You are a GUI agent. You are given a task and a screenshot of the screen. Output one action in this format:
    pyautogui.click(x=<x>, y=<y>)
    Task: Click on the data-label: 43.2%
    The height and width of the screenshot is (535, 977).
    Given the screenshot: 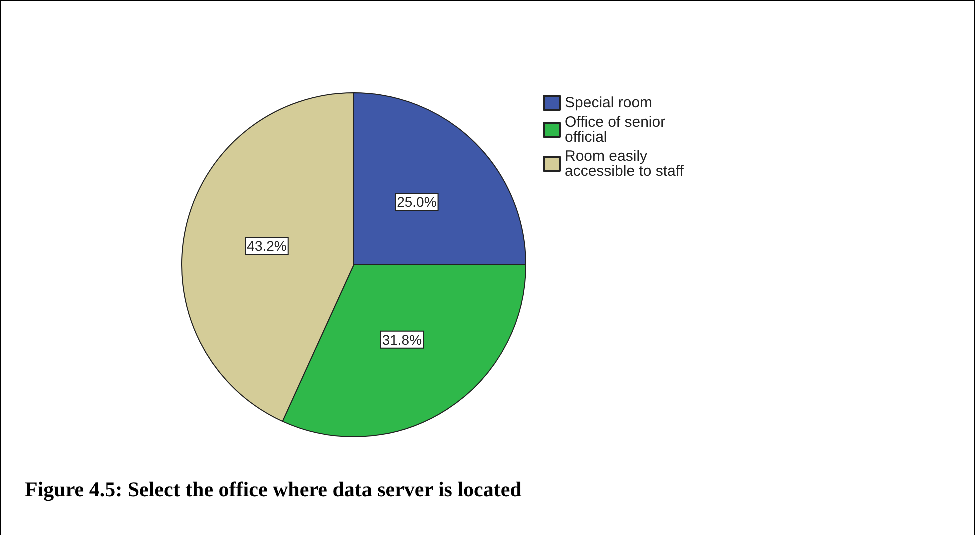 What is the action you would take?
    pyautogui.click(x=267, y=246)
    